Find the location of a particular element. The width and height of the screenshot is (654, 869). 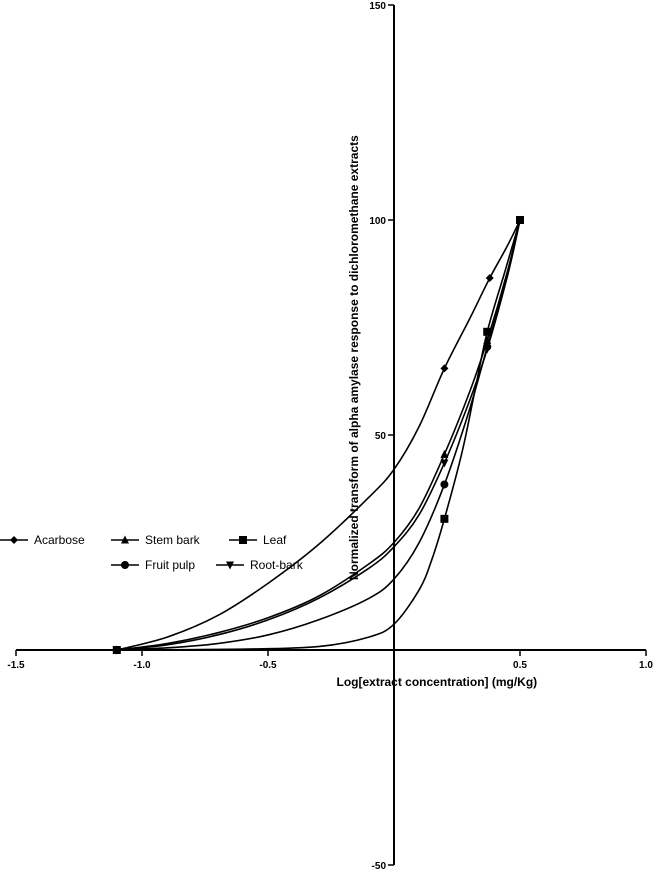

legend-marker-acarbose is located at coordinates (14, 540).